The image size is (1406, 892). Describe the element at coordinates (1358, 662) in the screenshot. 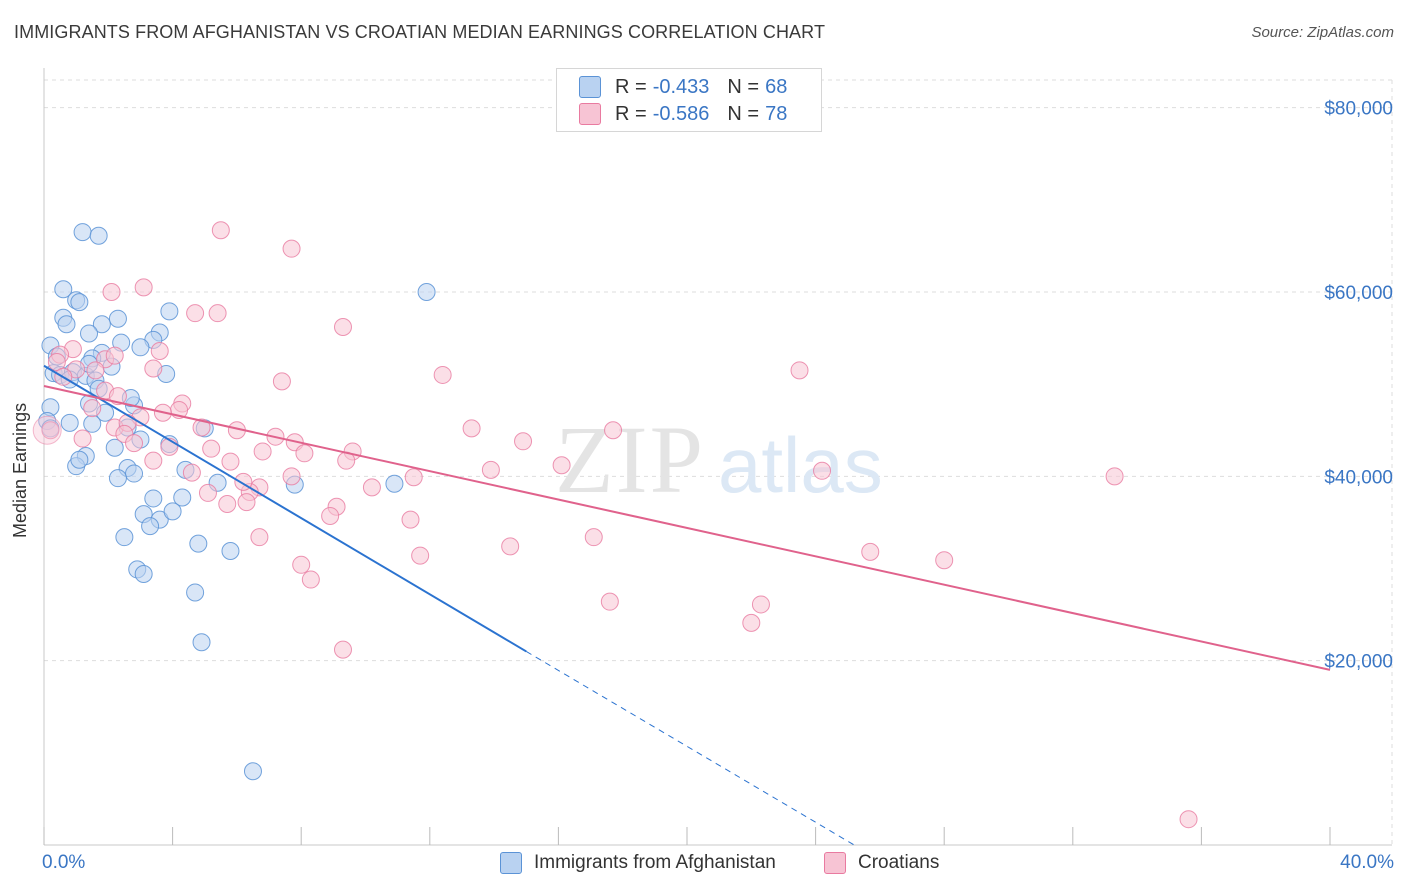

I see `y-tick-label: $20,000` at that location.